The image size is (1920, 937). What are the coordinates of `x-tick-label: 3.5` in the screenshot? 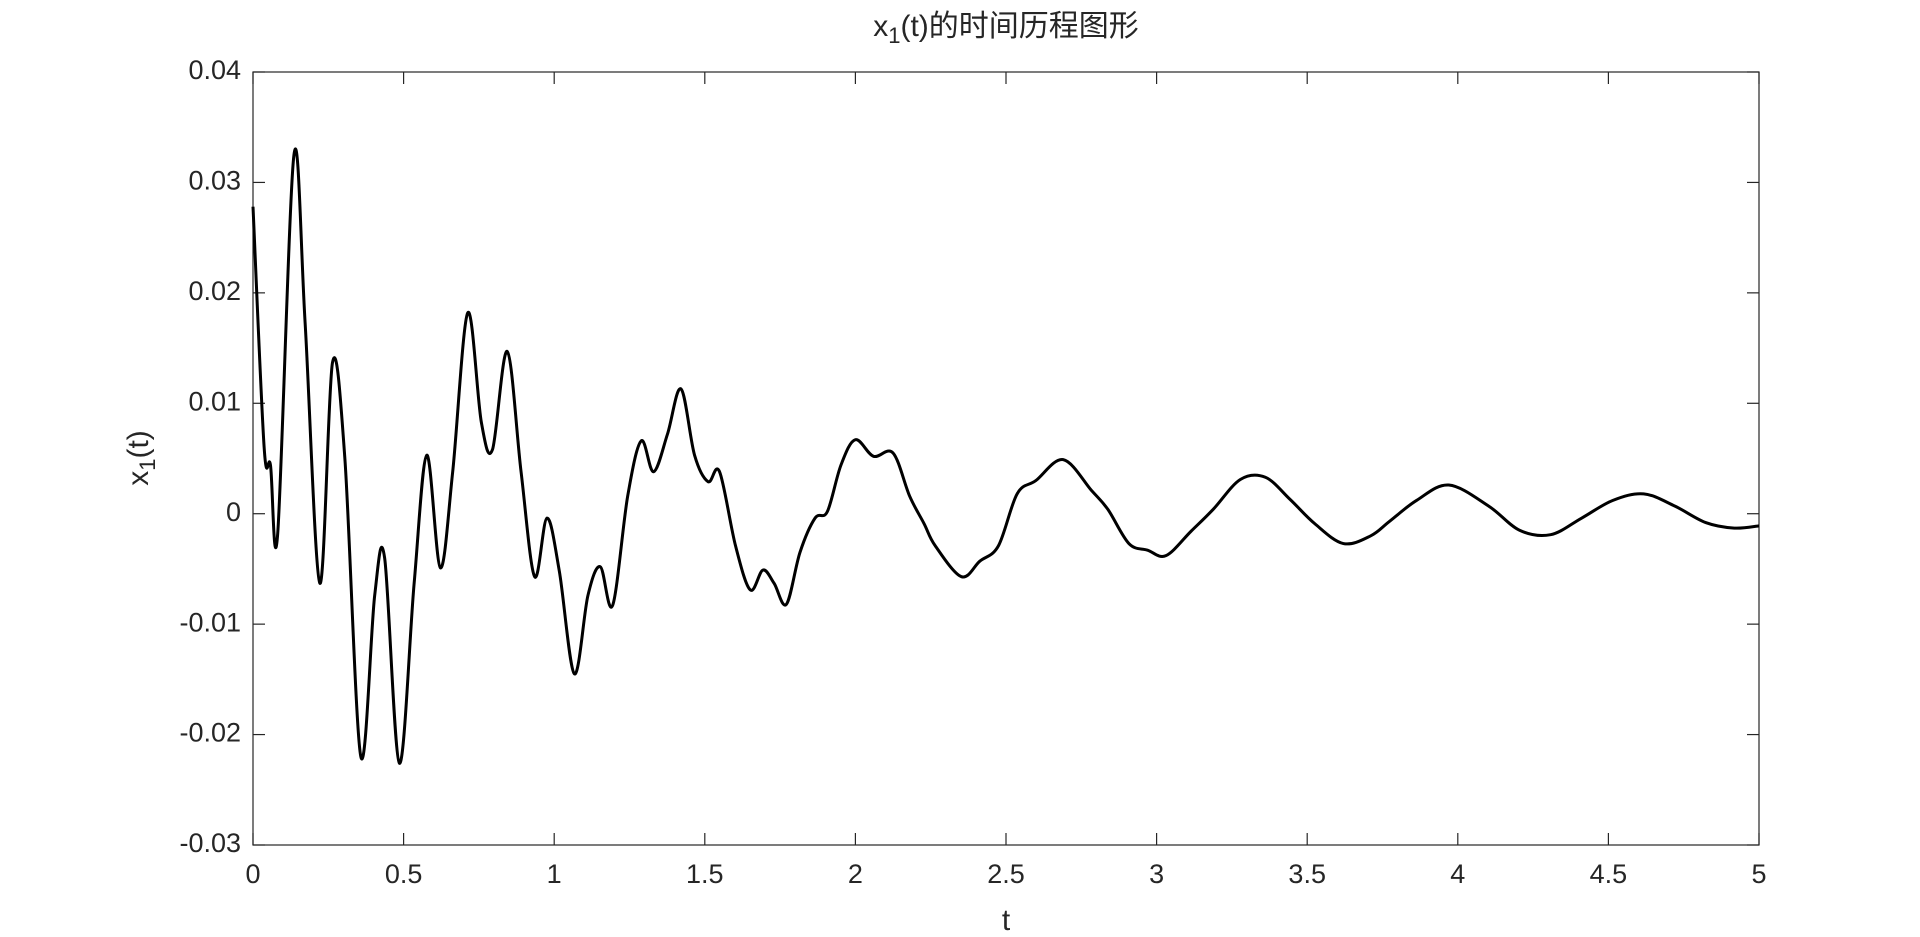 It's located at (1307, 874).